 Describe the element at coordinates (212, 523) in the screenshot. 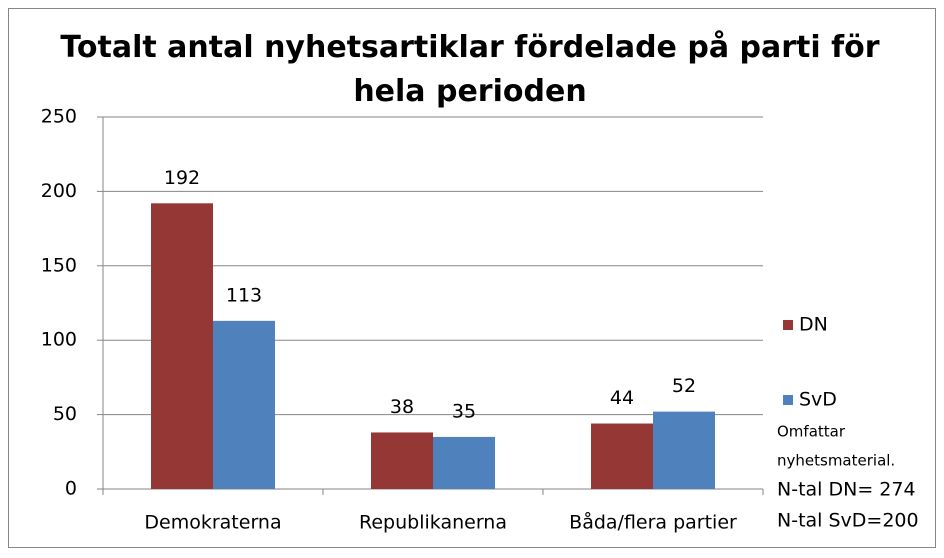

I see `x-tick-label: Demokraterna` at that location.